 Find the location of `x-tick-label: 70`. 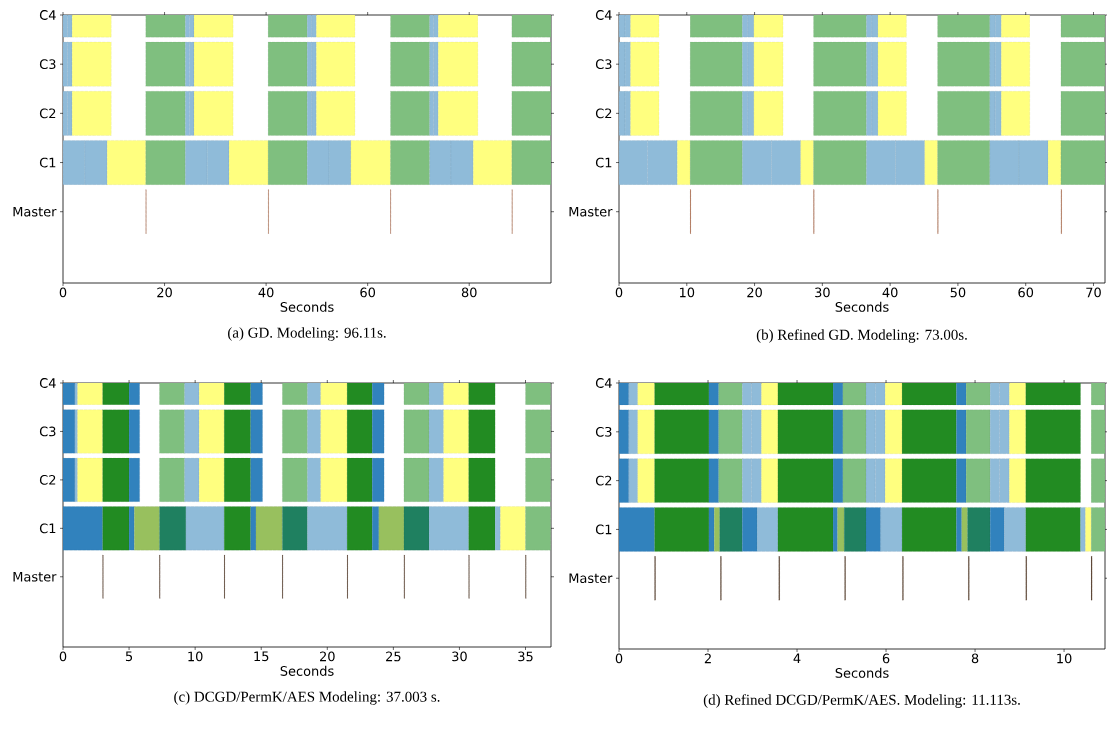

x-tick-label: 70 is located at coordinates (1093, 292).